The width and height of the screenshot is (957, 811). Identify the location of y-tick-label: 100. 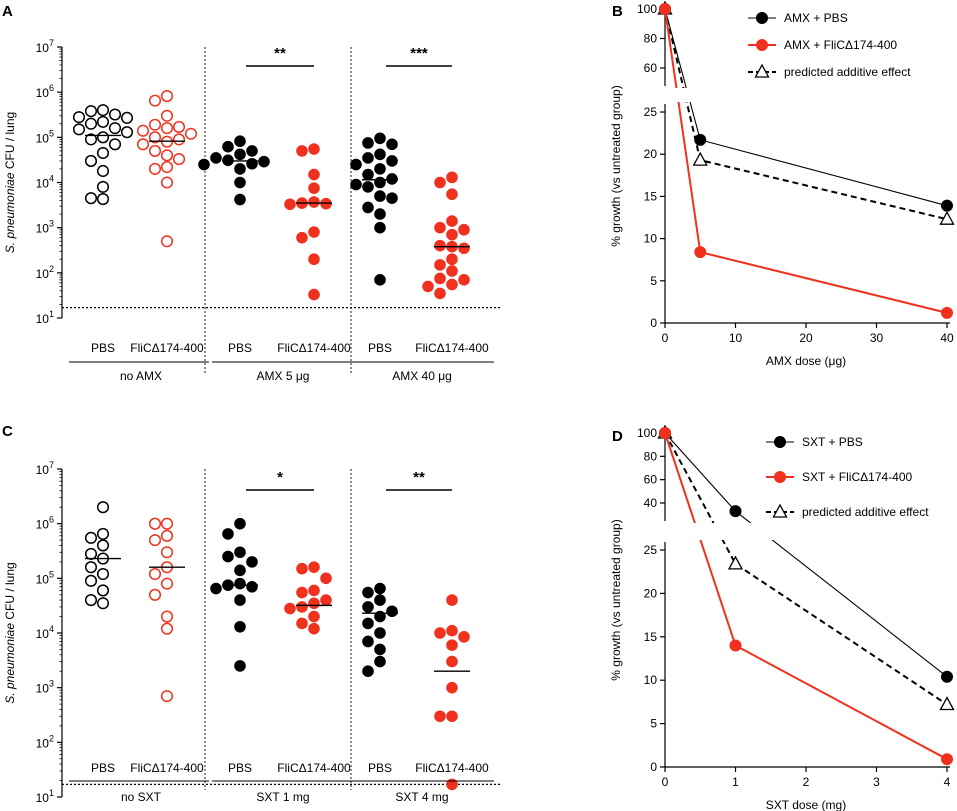
(647, 9).